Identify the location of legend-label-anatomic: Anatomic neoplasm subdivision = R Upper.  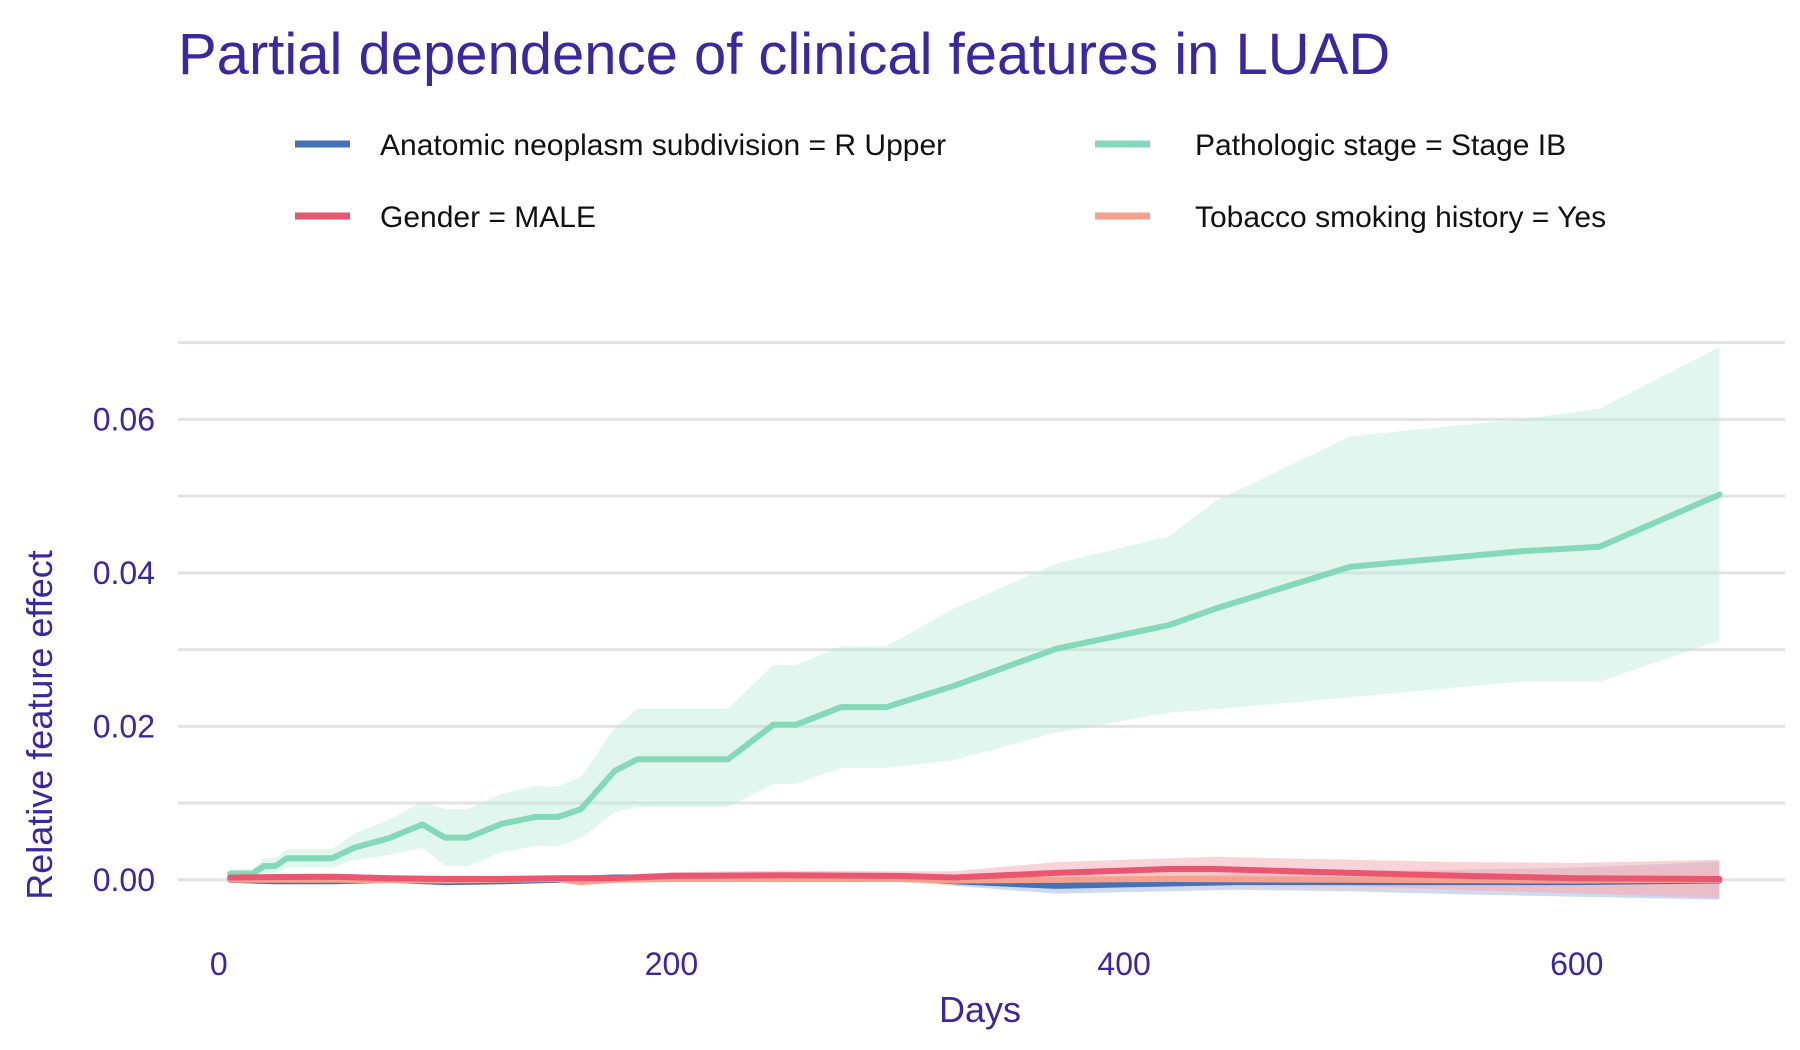
(663, 145).